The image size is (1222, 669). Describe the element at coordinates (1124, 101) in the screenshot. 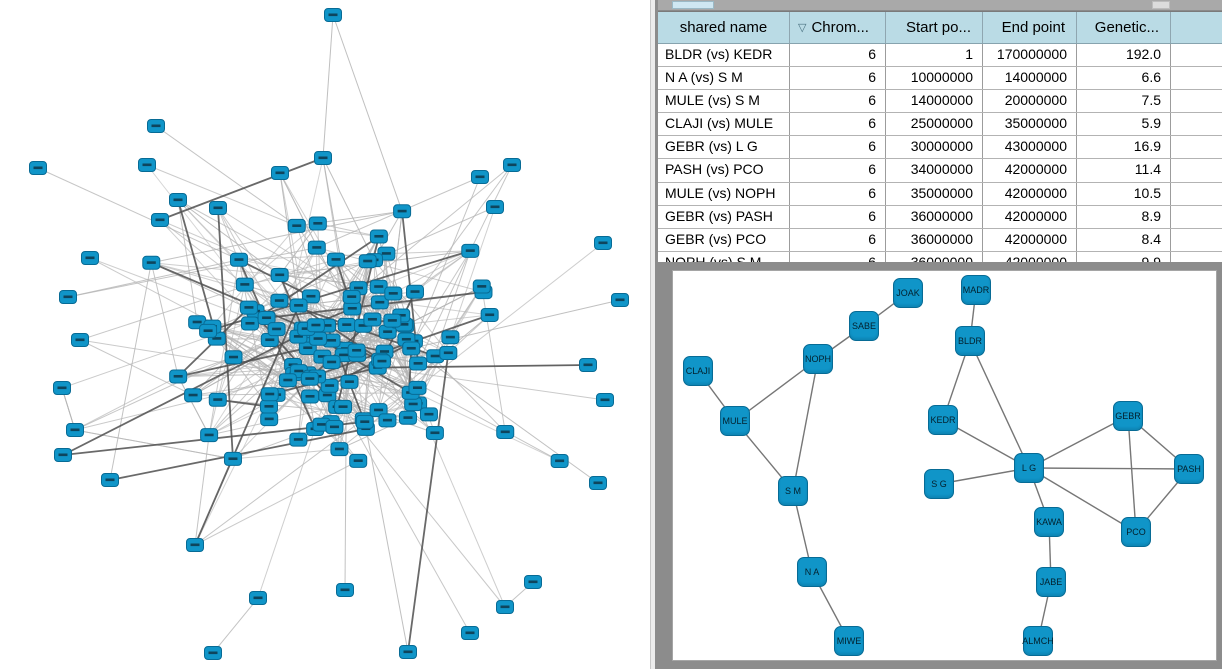

I see `table-cell: 7.5` at that location.